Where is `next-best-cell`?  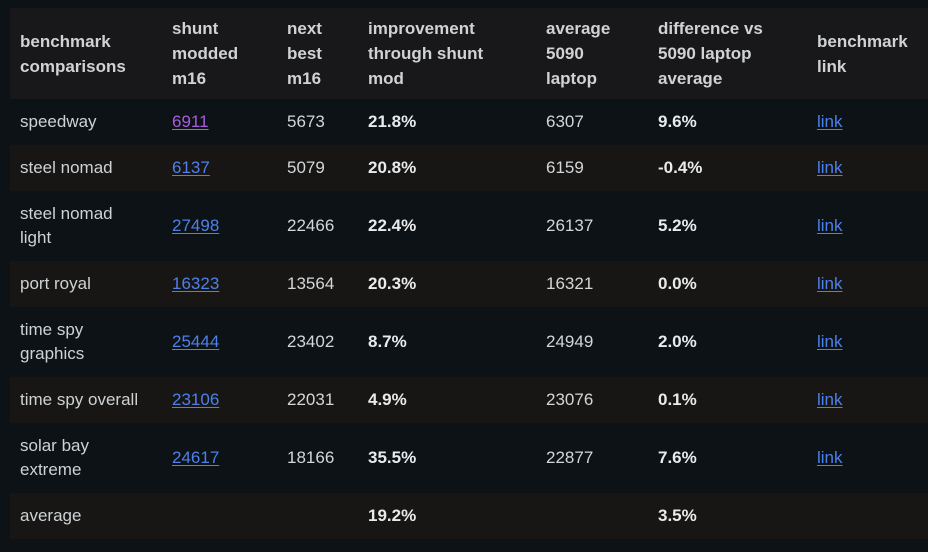
next-best-cell is located at coordinates (317, 516).